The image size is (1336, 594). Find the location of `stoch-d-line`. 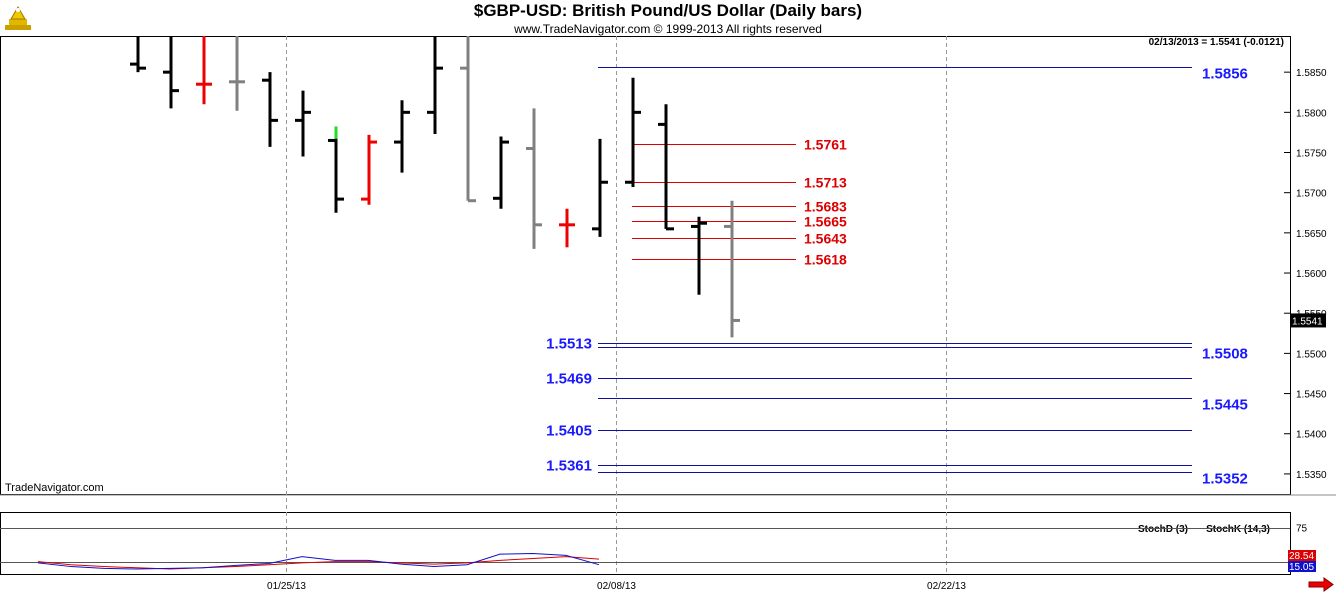

stoch-d-line is located at coordinates (318, 563).